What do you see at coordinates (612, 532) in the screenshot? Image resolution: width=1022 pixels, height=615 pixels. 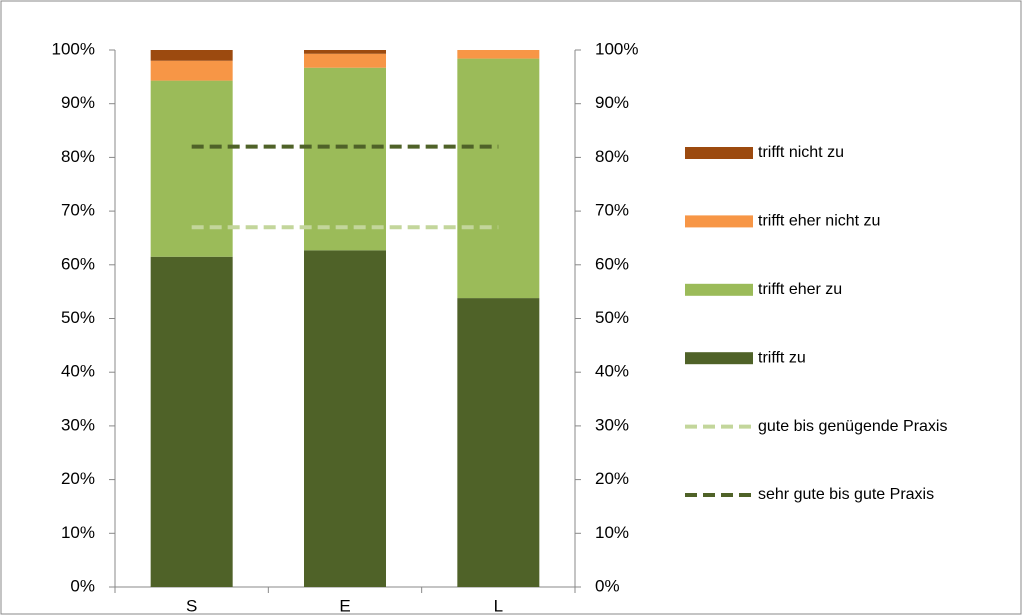 I see `y2-tick-label: 10%` at bounding box center [612, 532].